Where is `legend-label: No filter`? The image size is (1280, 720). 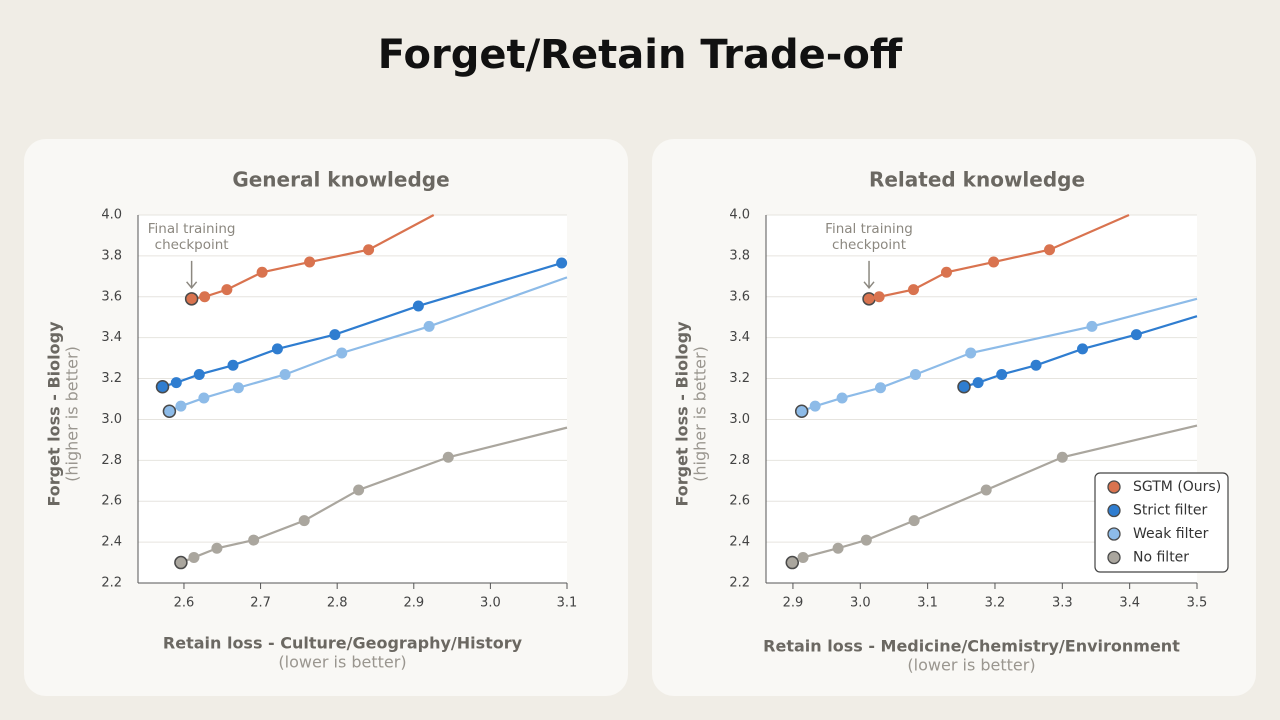
legend-label: No filter is located at coordinates (1161, 558).